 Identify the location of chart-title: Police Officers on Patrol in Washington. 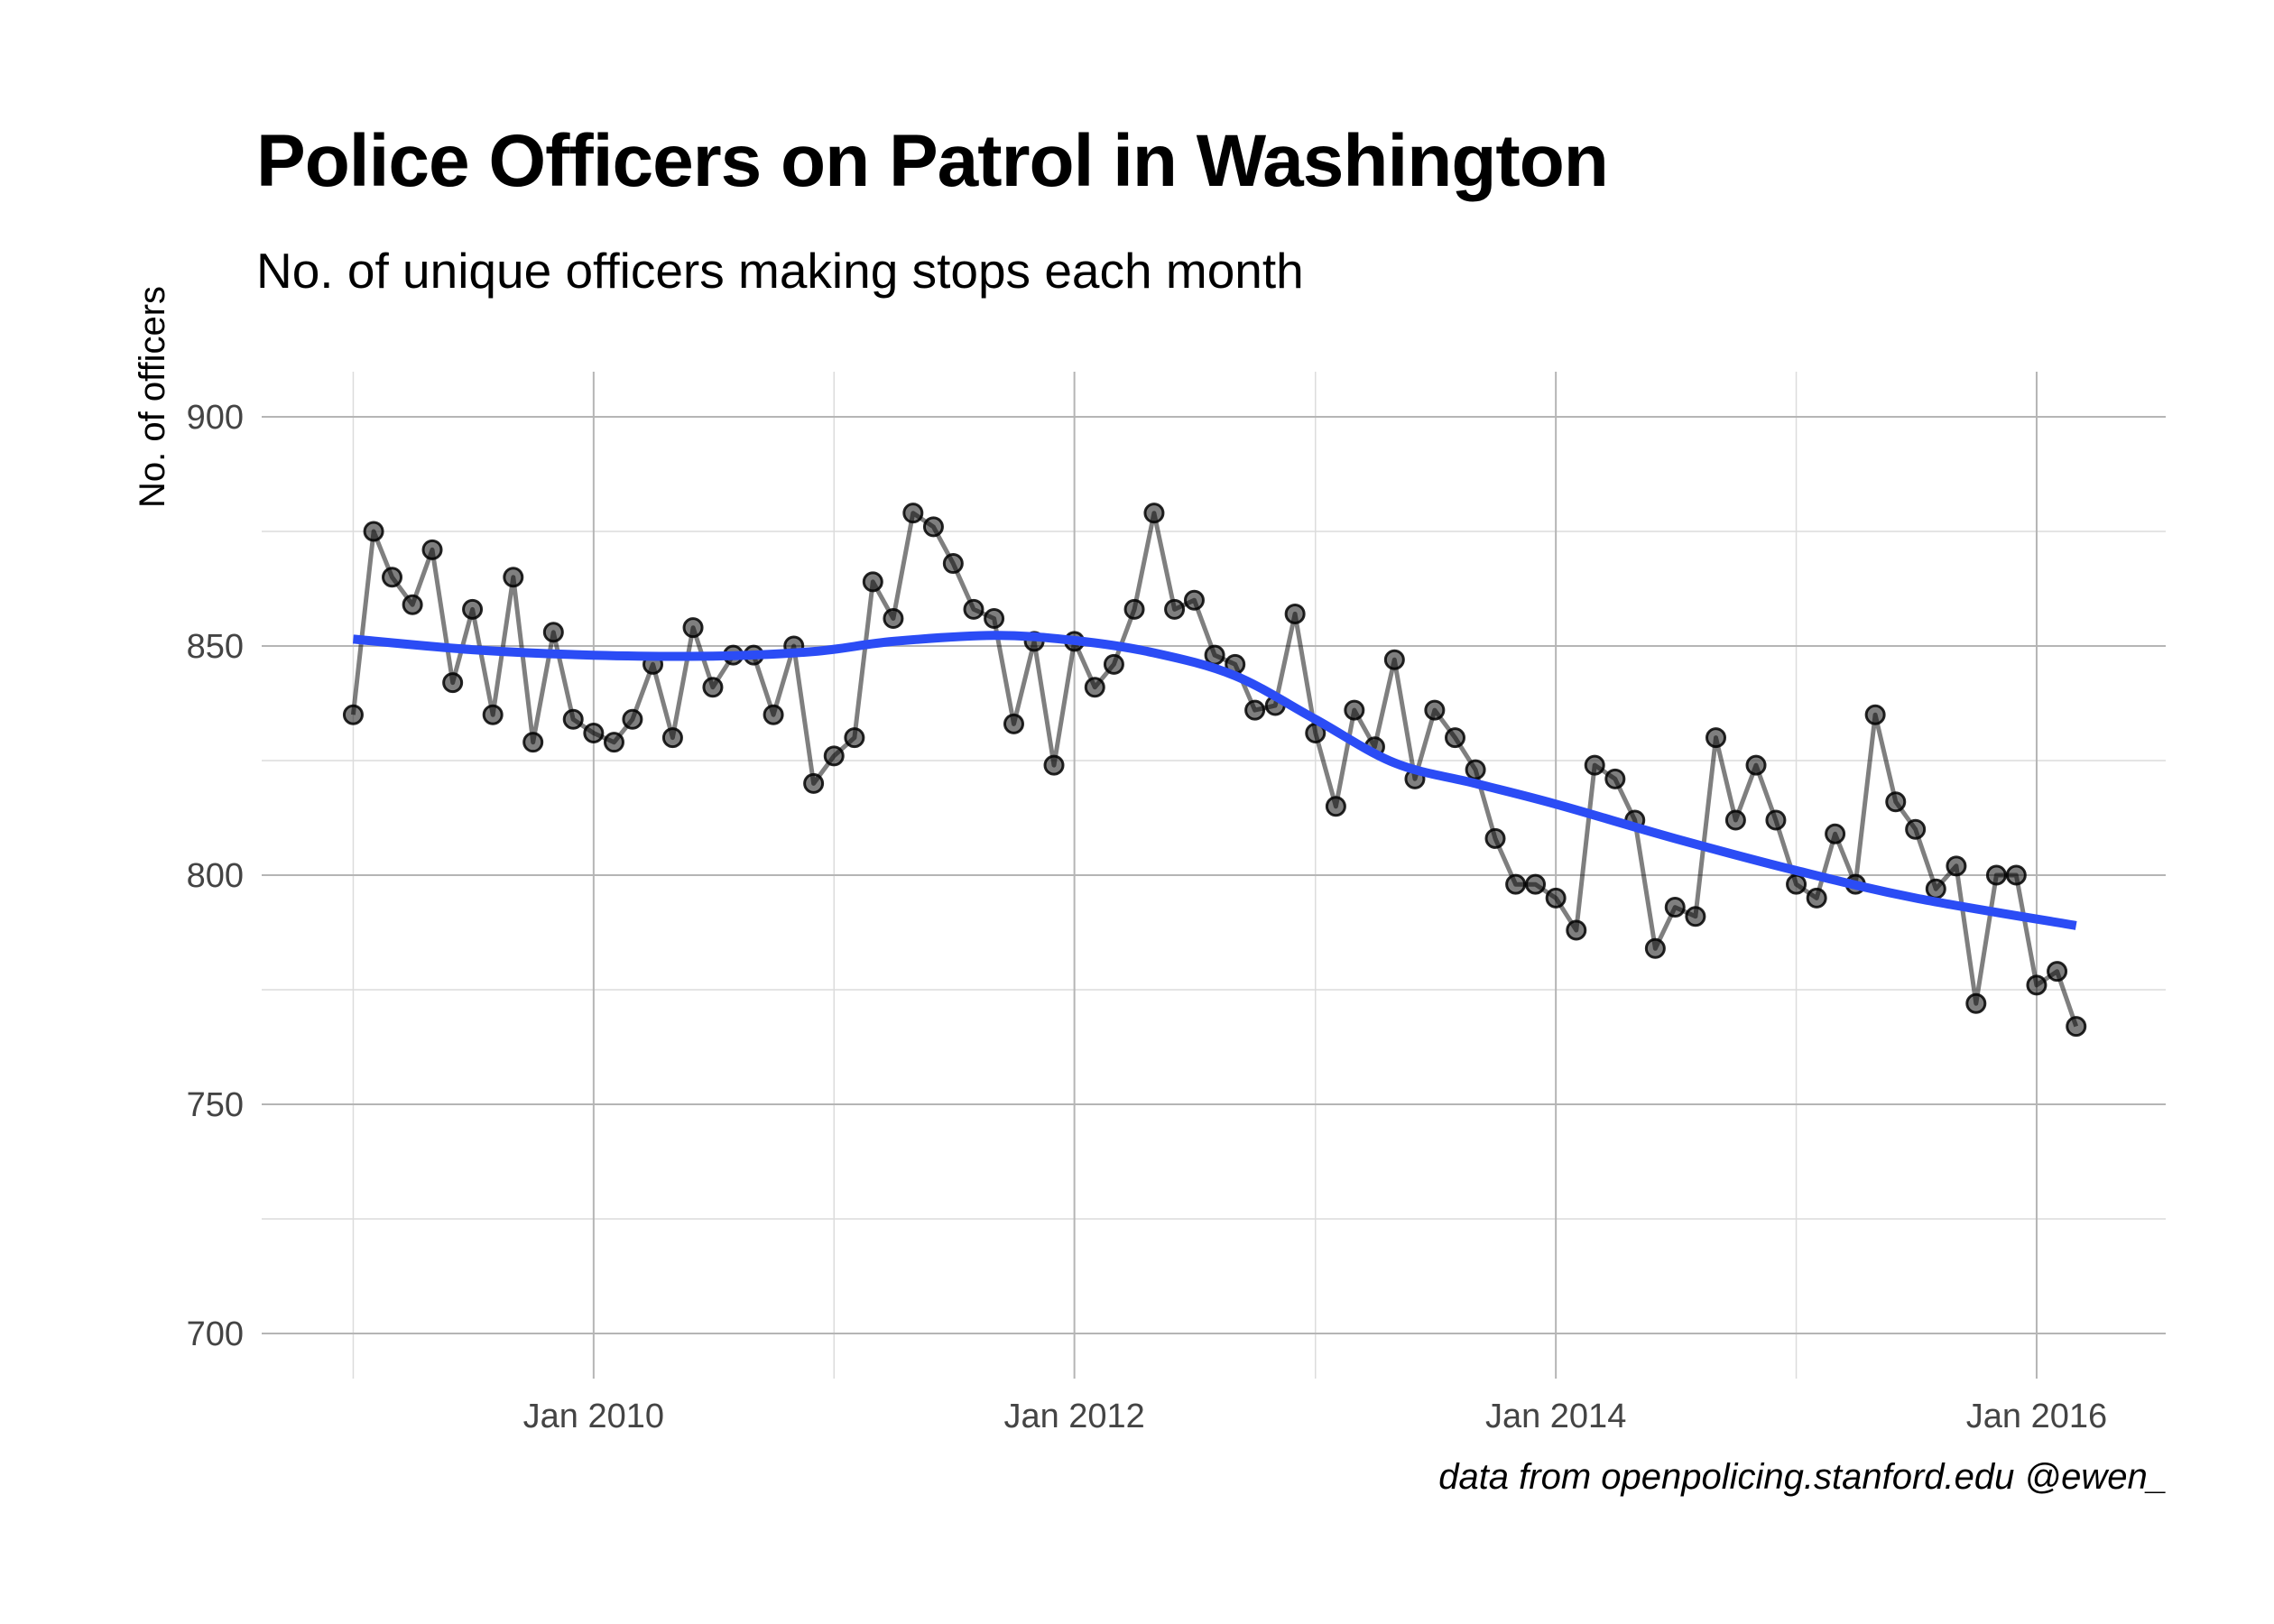
(932, 161).